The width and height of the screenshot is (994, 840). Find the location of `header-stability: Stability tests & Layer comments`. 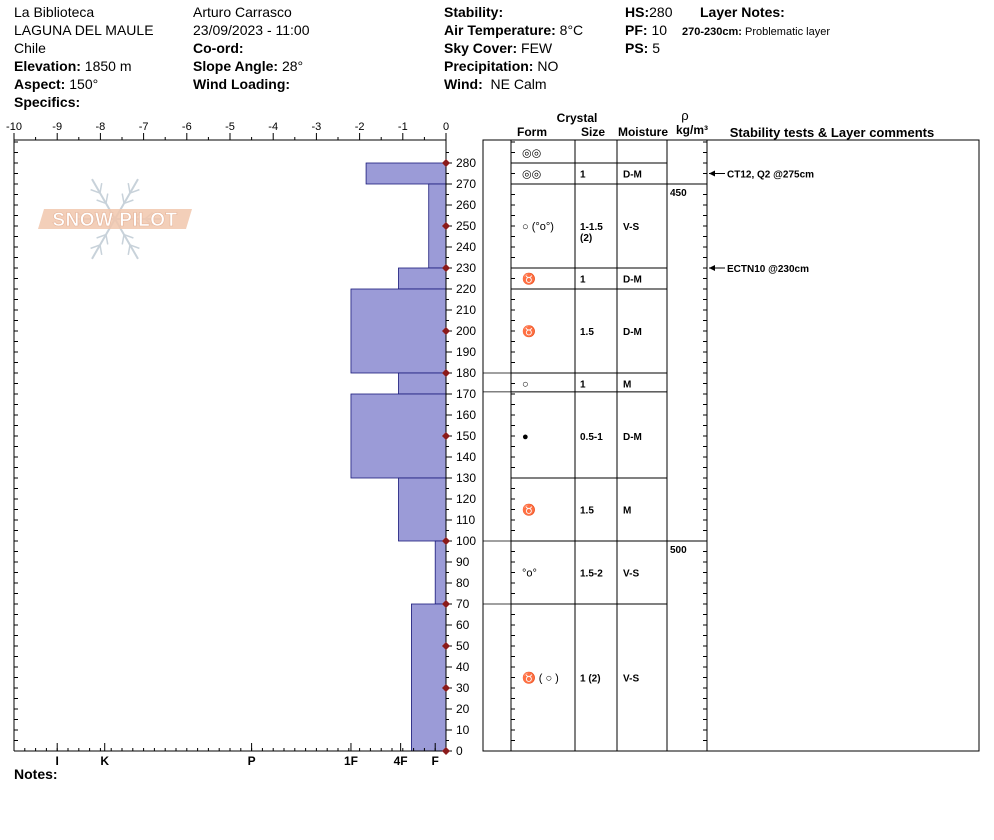

header-stability: Stability tests & Layer comments is located at coordinates (832, 132).